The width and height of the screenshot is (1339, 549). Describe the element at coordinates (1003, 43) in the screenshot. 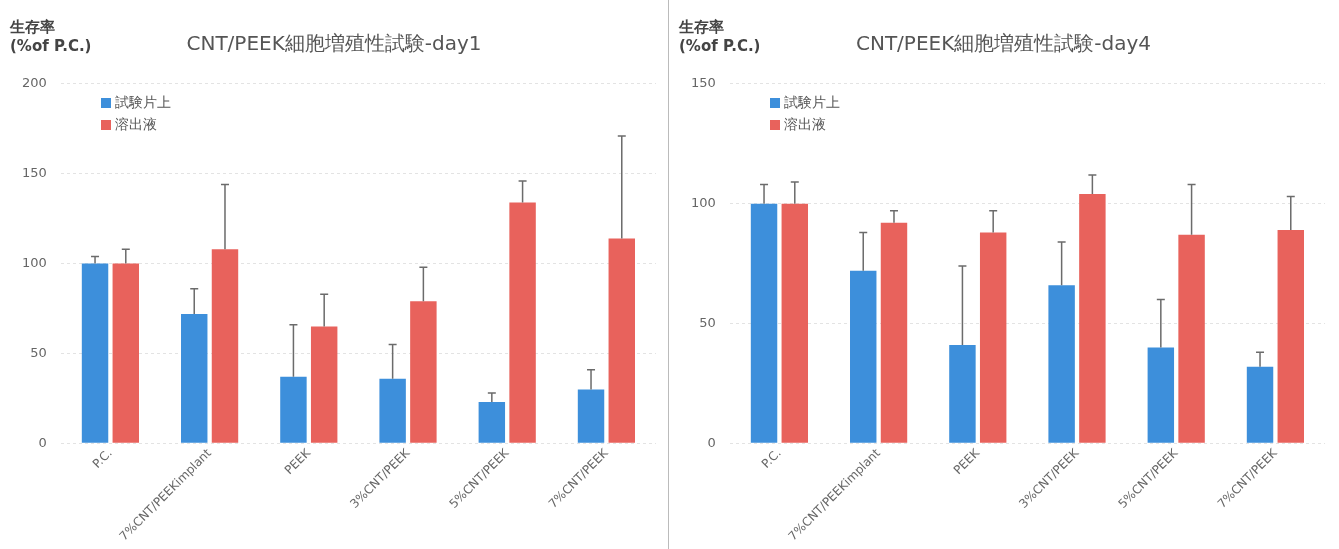

I see `chart-title: CNT/PEEK細胞増殖性試験-day4` at that location.